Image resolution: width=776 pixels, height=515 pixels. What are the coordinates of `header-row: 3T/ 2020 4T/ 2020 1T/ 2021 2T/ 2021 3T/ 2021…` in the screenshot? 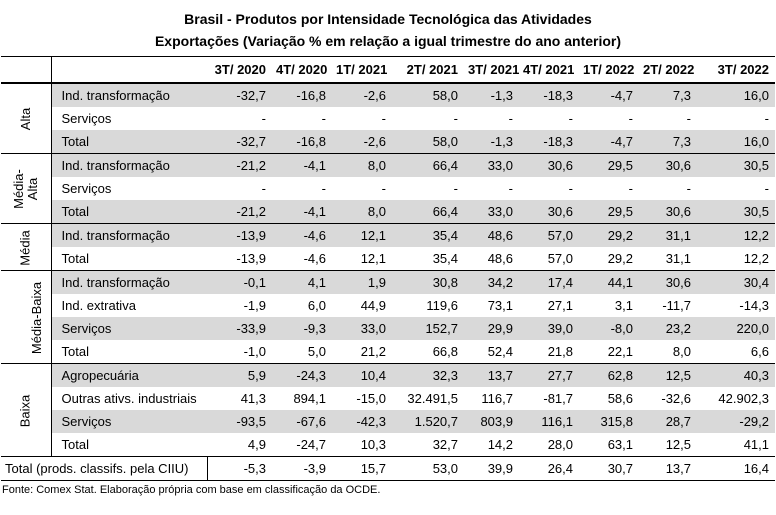 It's located at (388, 70).